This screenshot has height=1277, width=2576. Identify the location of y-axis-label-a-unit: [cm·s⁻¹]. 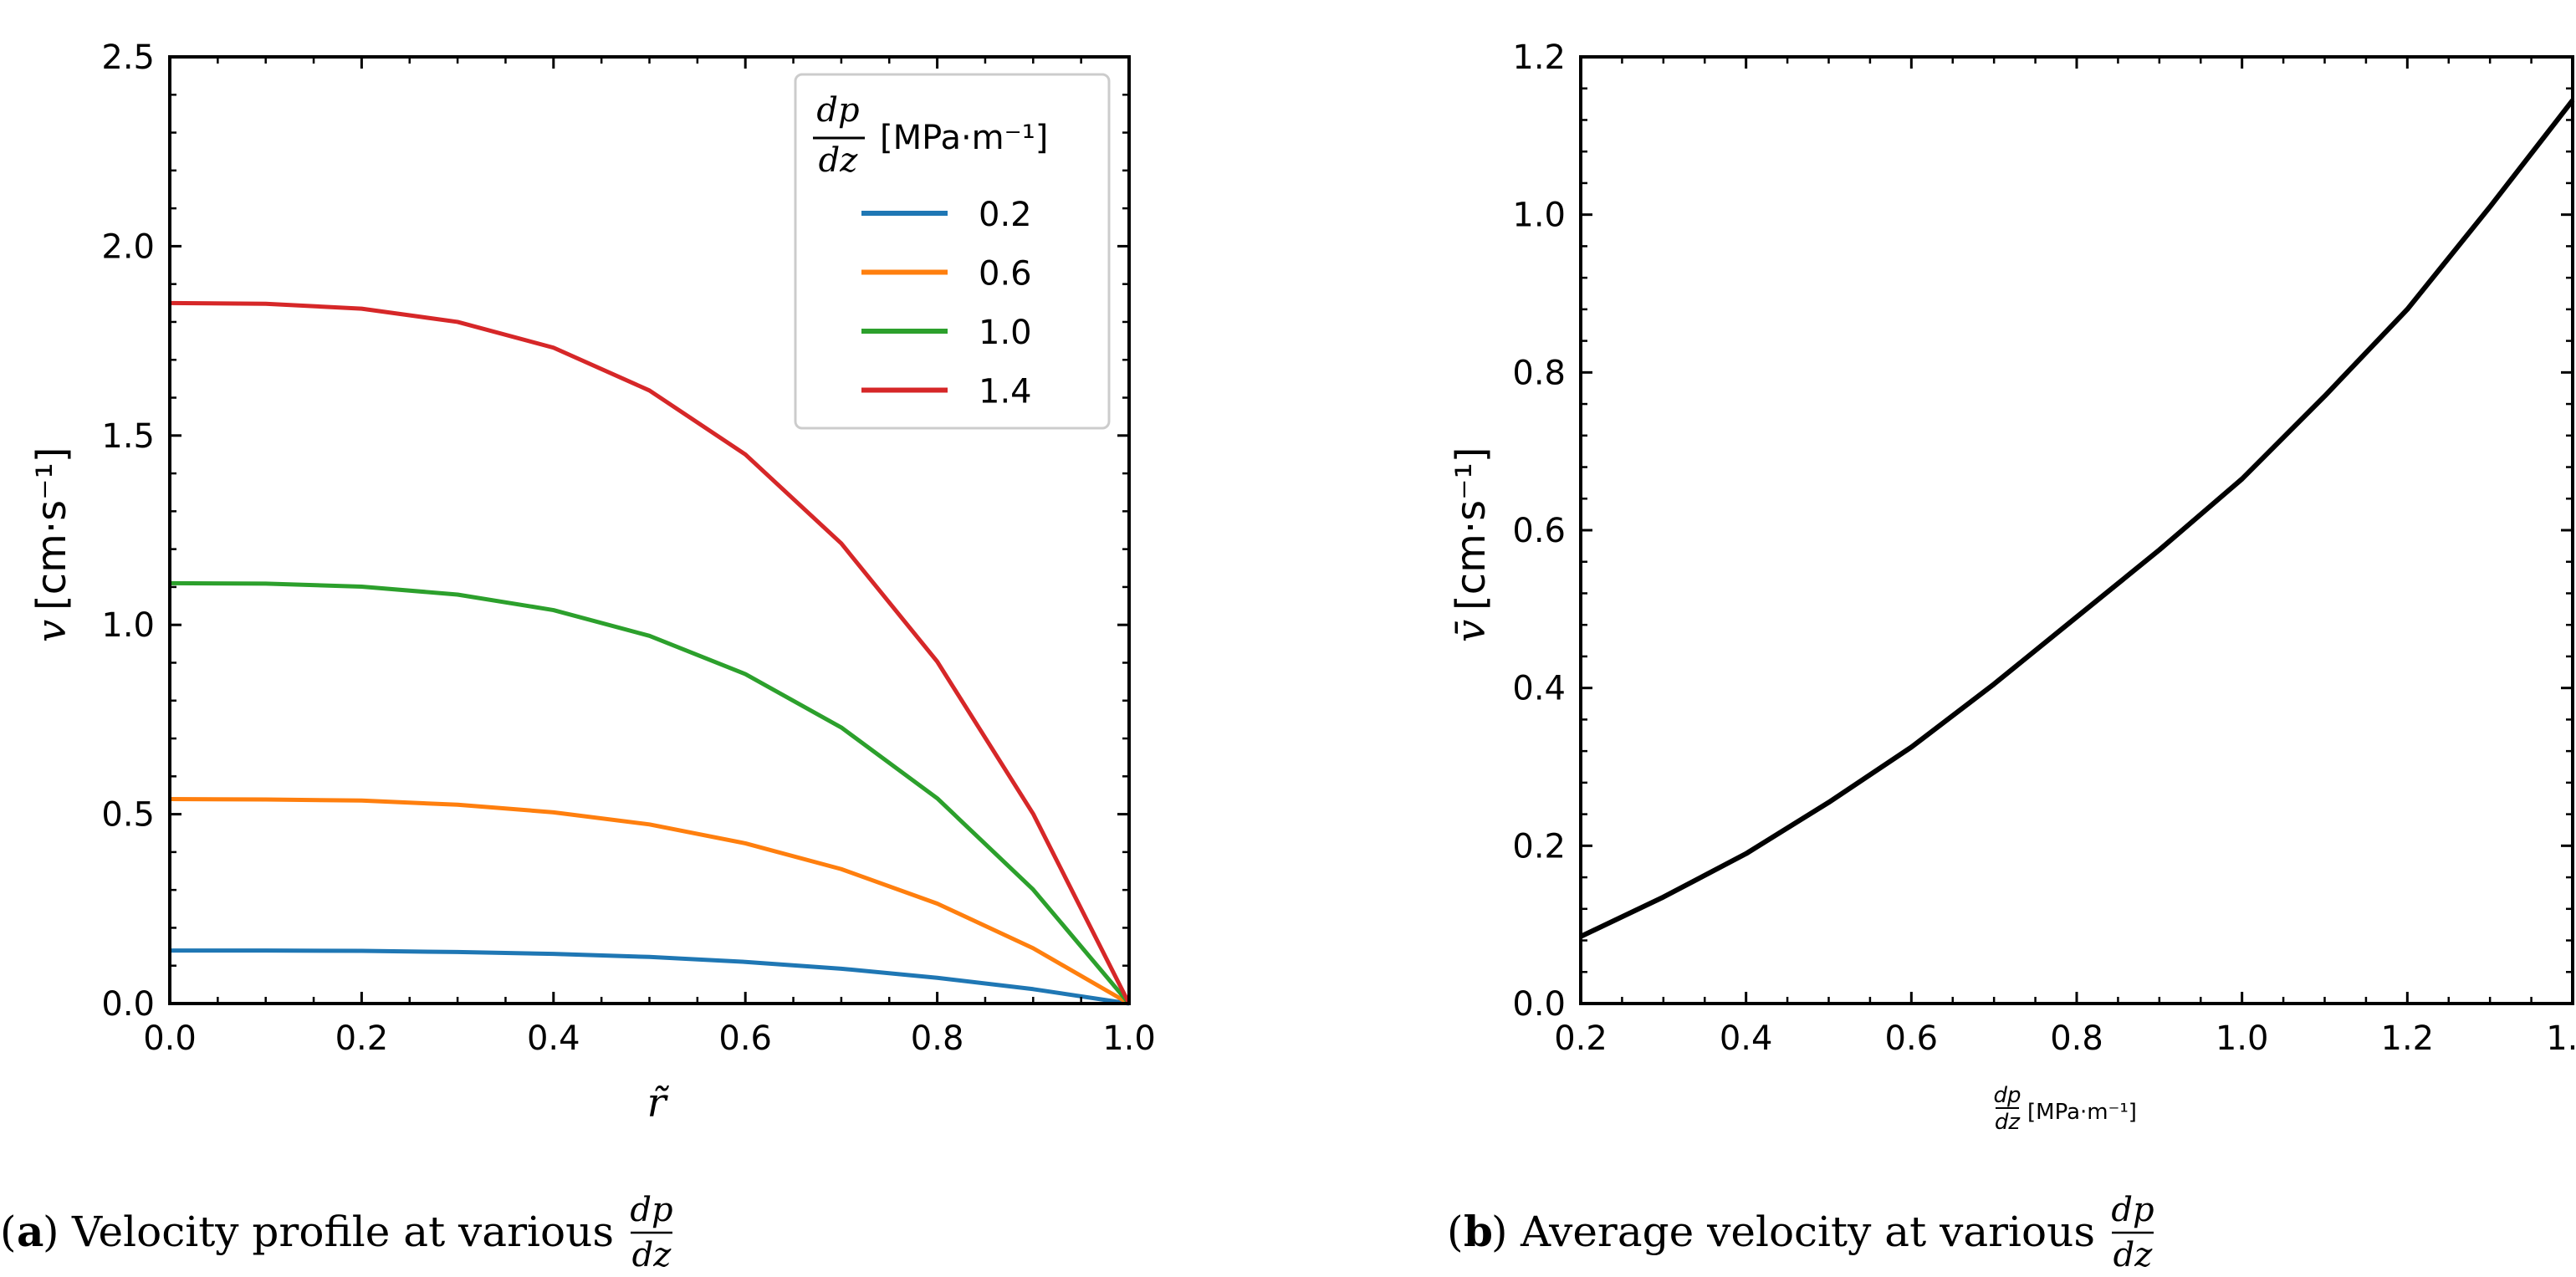
(51, 528).